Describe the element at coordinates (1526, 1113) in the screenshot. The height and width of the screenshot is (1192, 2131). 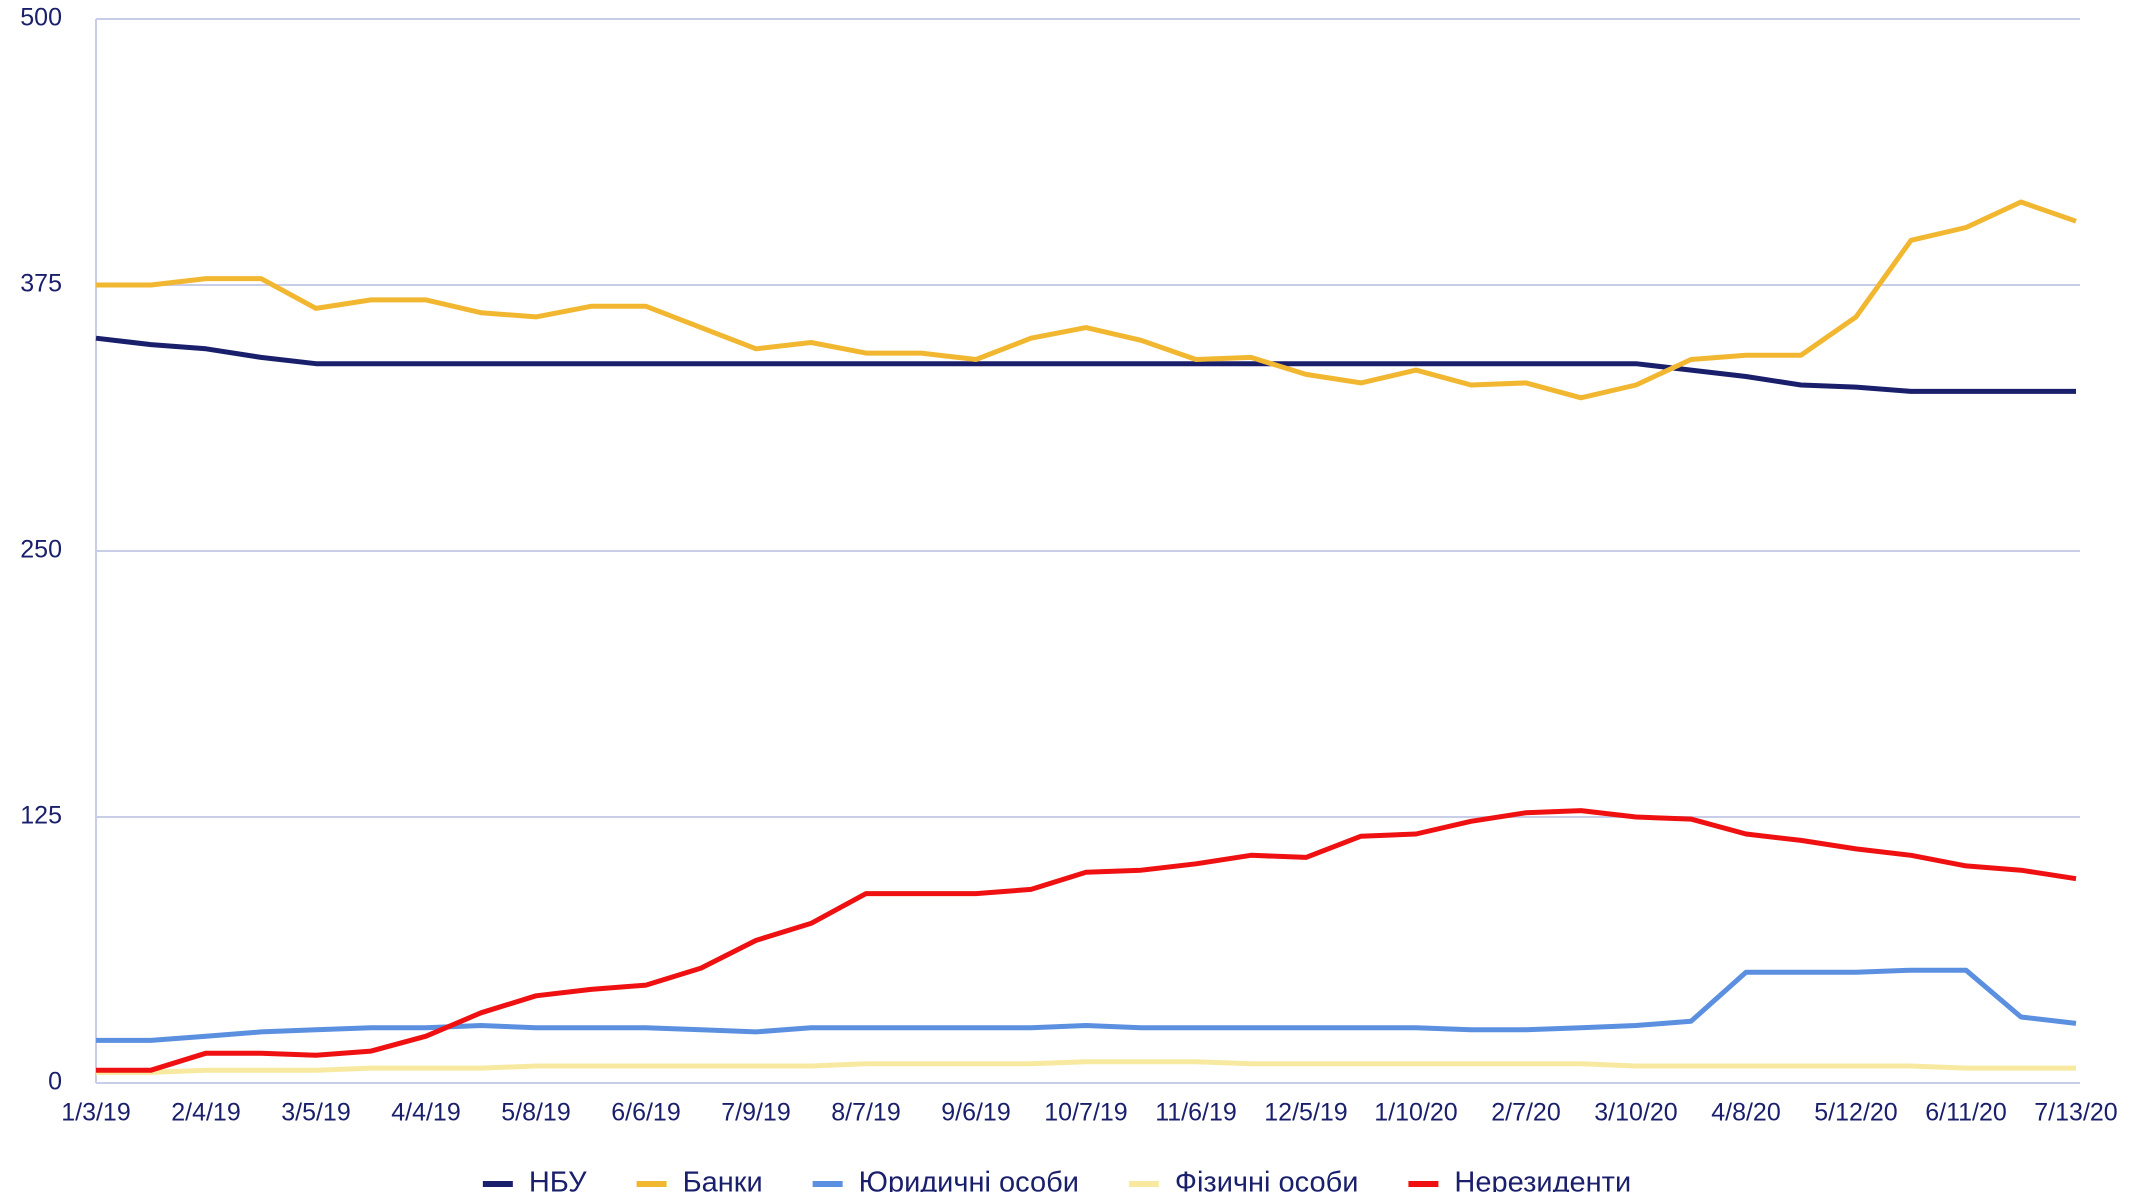
I see `x-tick-label: 2/7/20` at that location.